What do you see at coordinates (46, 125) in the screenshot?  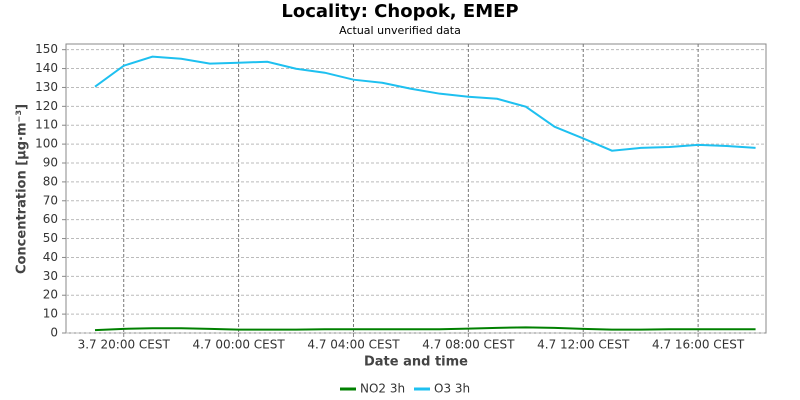 I see `y-tick-label: 110` at bounding box center [46, 125].